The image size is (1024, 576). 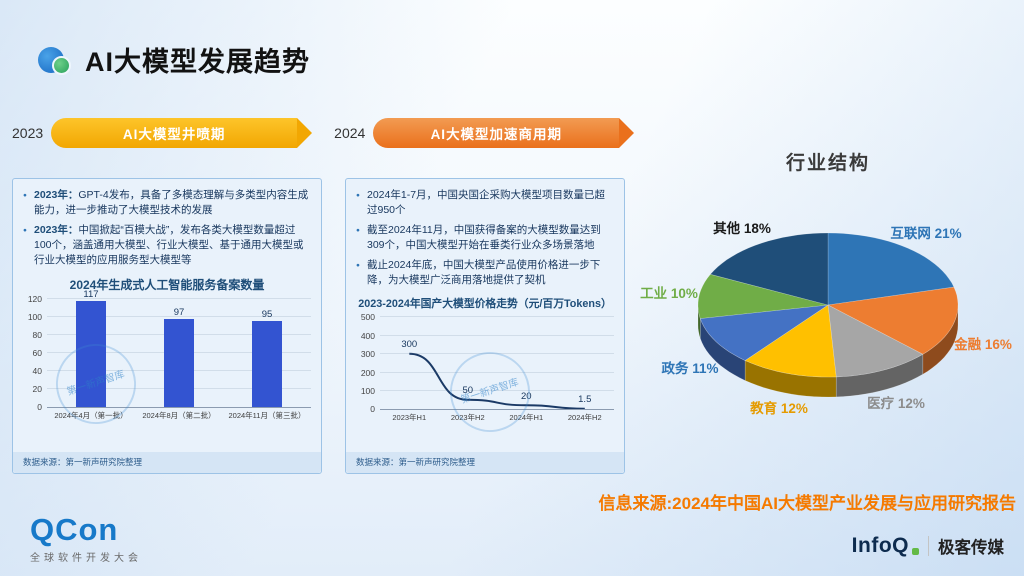 What do you see at coordinates (742, 228) in the screenshot?
I see `pie-slice-label: 其他 18%` at bounding box center [742, 228].